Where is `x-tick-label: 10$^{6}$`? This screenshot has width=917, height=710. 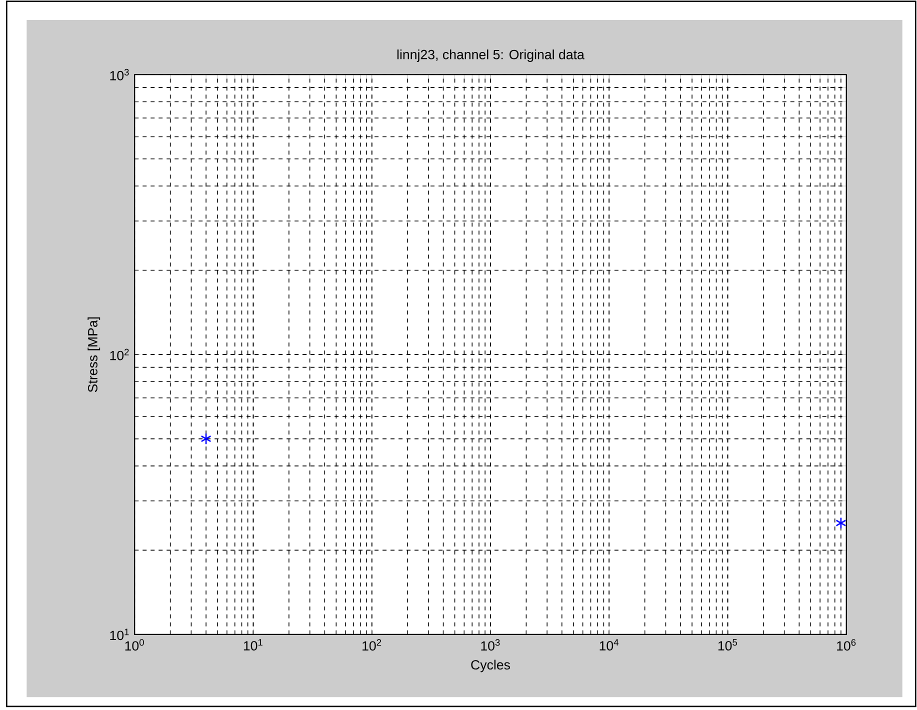 x-tick-label: 10$^{6}$ is located at coordinates (846, 644).